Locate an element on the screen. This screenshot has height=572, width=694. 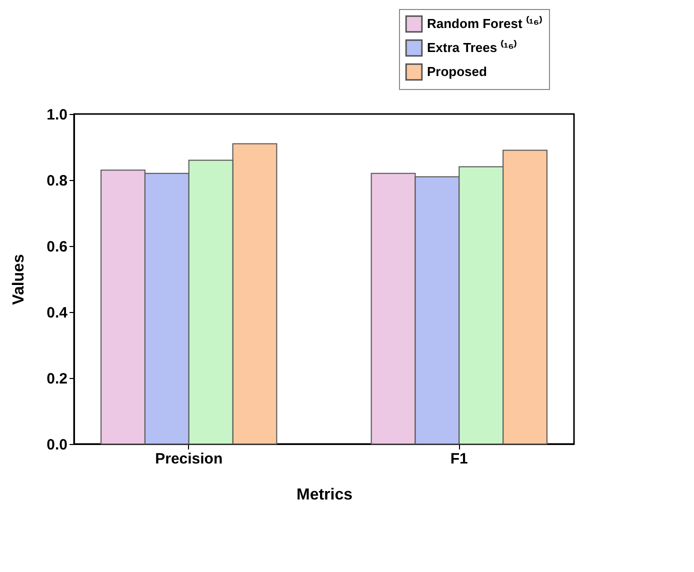
y-tick-label: 0.0 is located at coordinates (57, 445).